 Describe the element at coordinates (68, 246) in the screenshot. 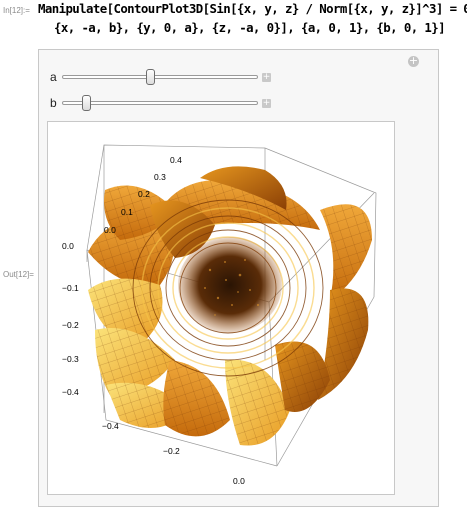

I see `tick-l-0: 0.0` at that location.